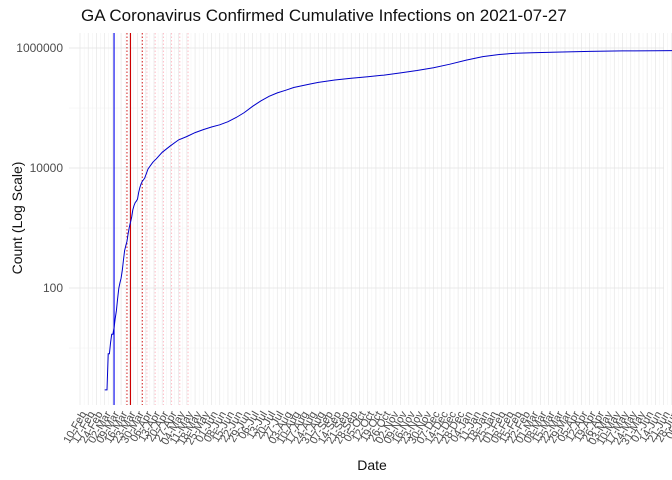 The height and width of the screenshot is (480, 672). I want to click on y-tick-label: 1000000, so click(39, 48).